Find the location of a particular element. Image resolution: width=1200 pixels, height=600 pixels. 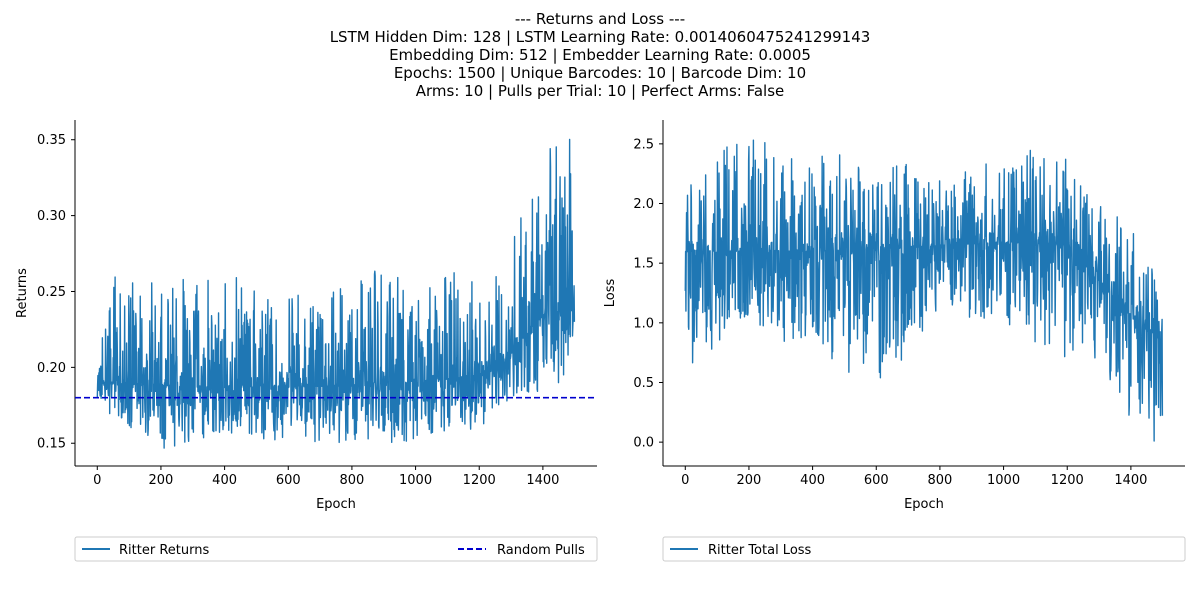

returns-y-axis-label: Returns is located at coordinates (22, 293).